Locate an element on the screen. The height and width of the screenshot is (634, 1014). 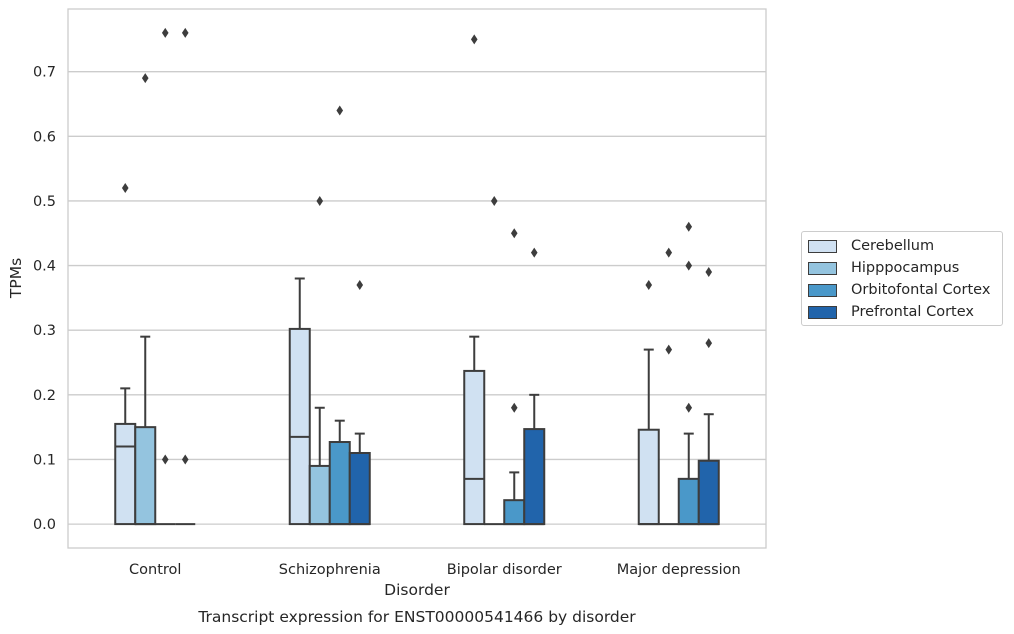
box-body-orbitofontal-cortex-schizophrenia is located at coordinates (339, 483).